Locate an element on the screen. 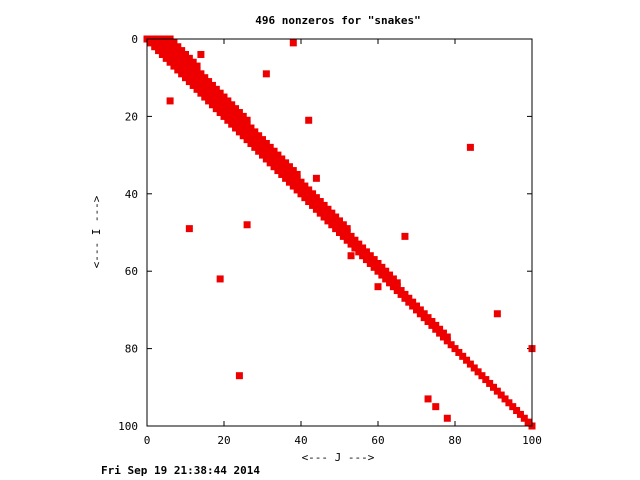 This screenshot has height=480, width=640. x-tick-label: 20 is located at coordinates (223, 440).